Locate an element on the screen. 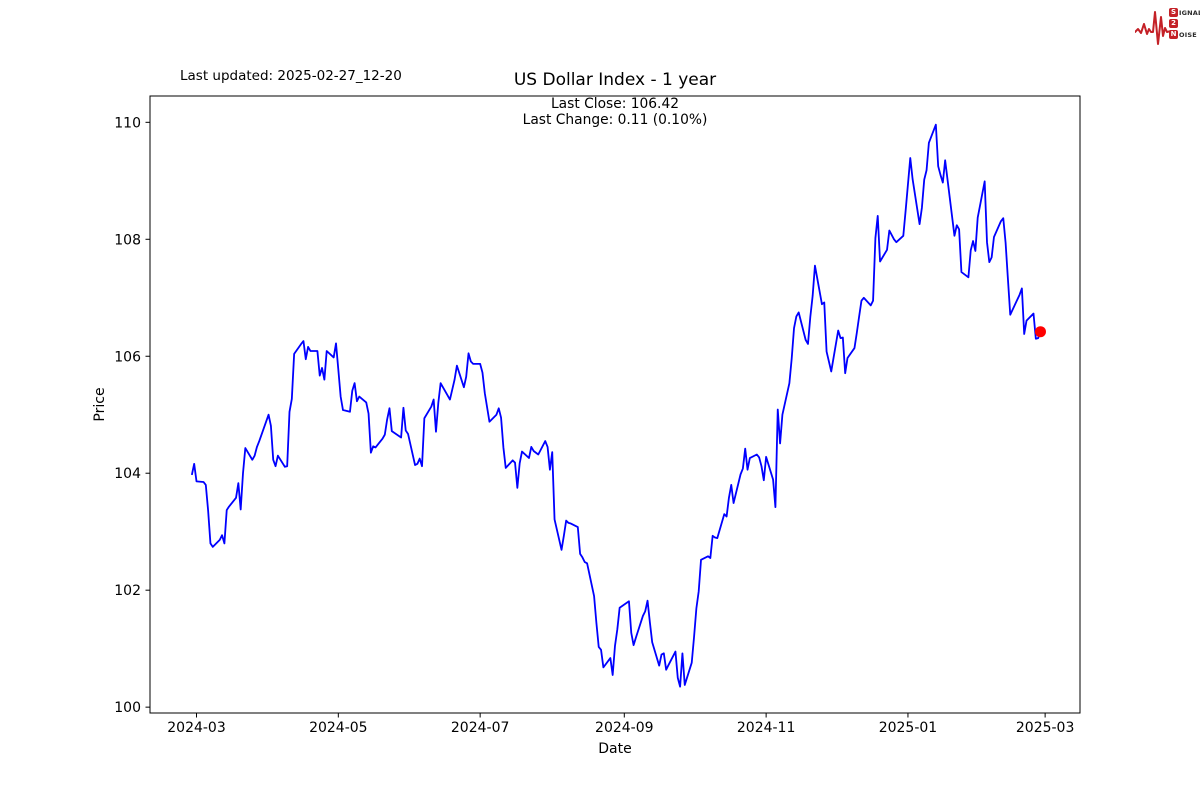  logo-word-oise: OISE is located at coordinates (1188, 34).